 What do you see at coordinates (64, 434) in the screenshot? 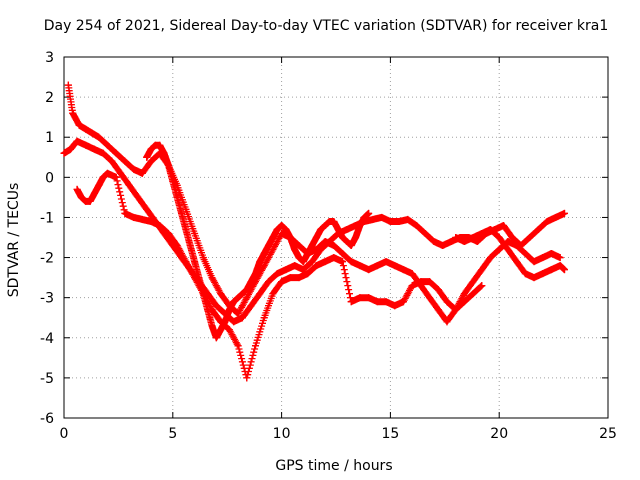
I see `x-tick-label: 0` at bounding box center [64, 434].